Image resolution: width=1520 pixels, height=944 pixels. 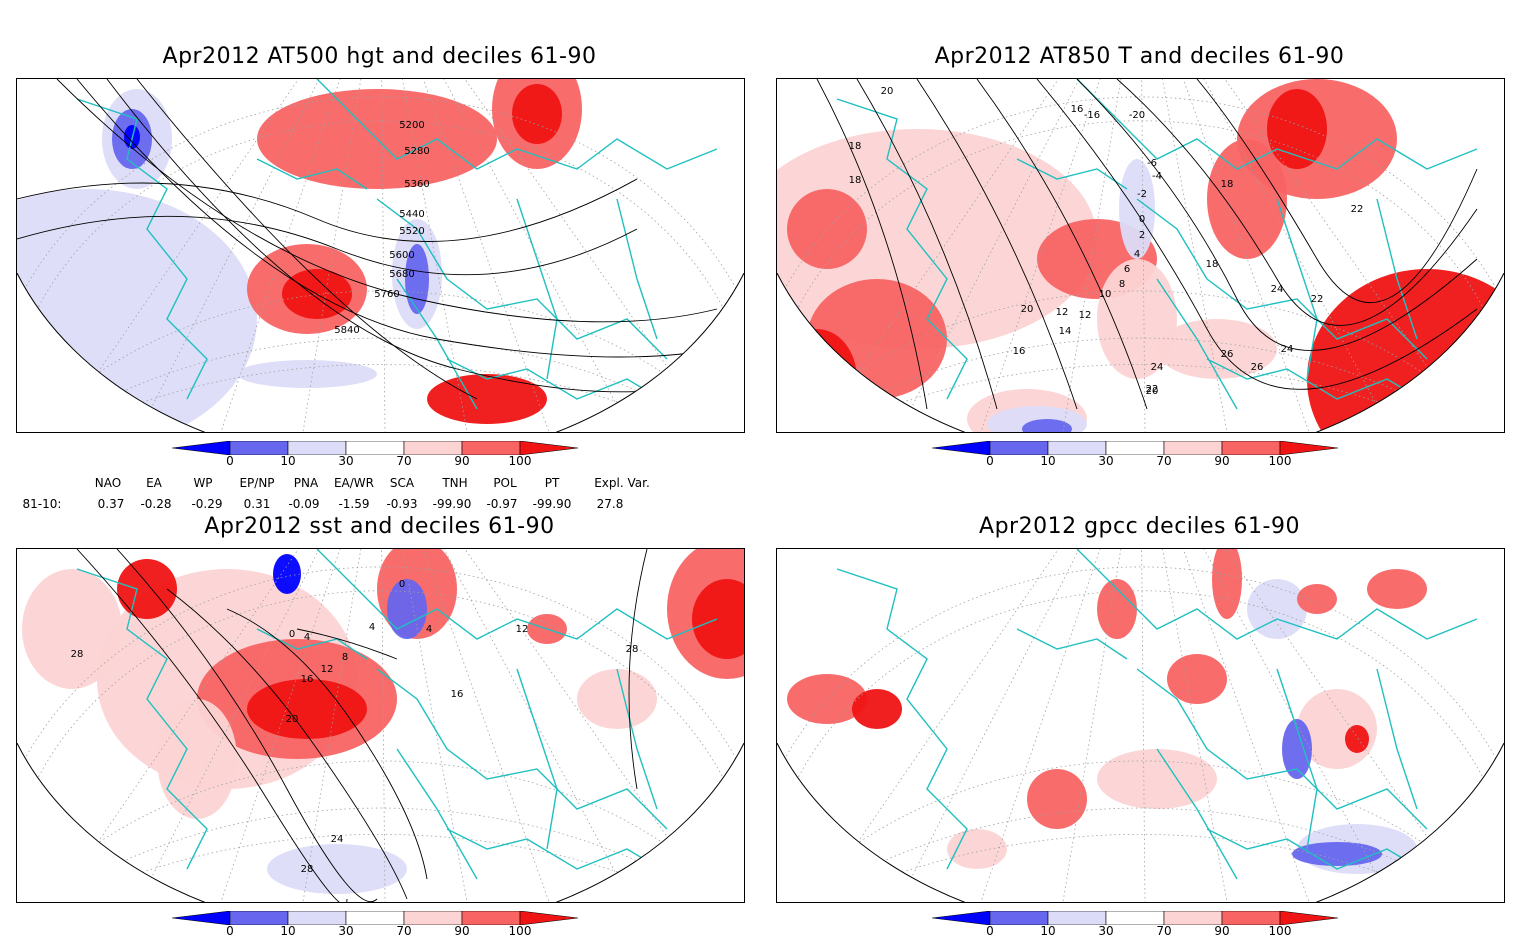 What do you see at coordinates (292, 634) in the screenshot?
I see `contour-label: 0` at bounding box center [292, 634].